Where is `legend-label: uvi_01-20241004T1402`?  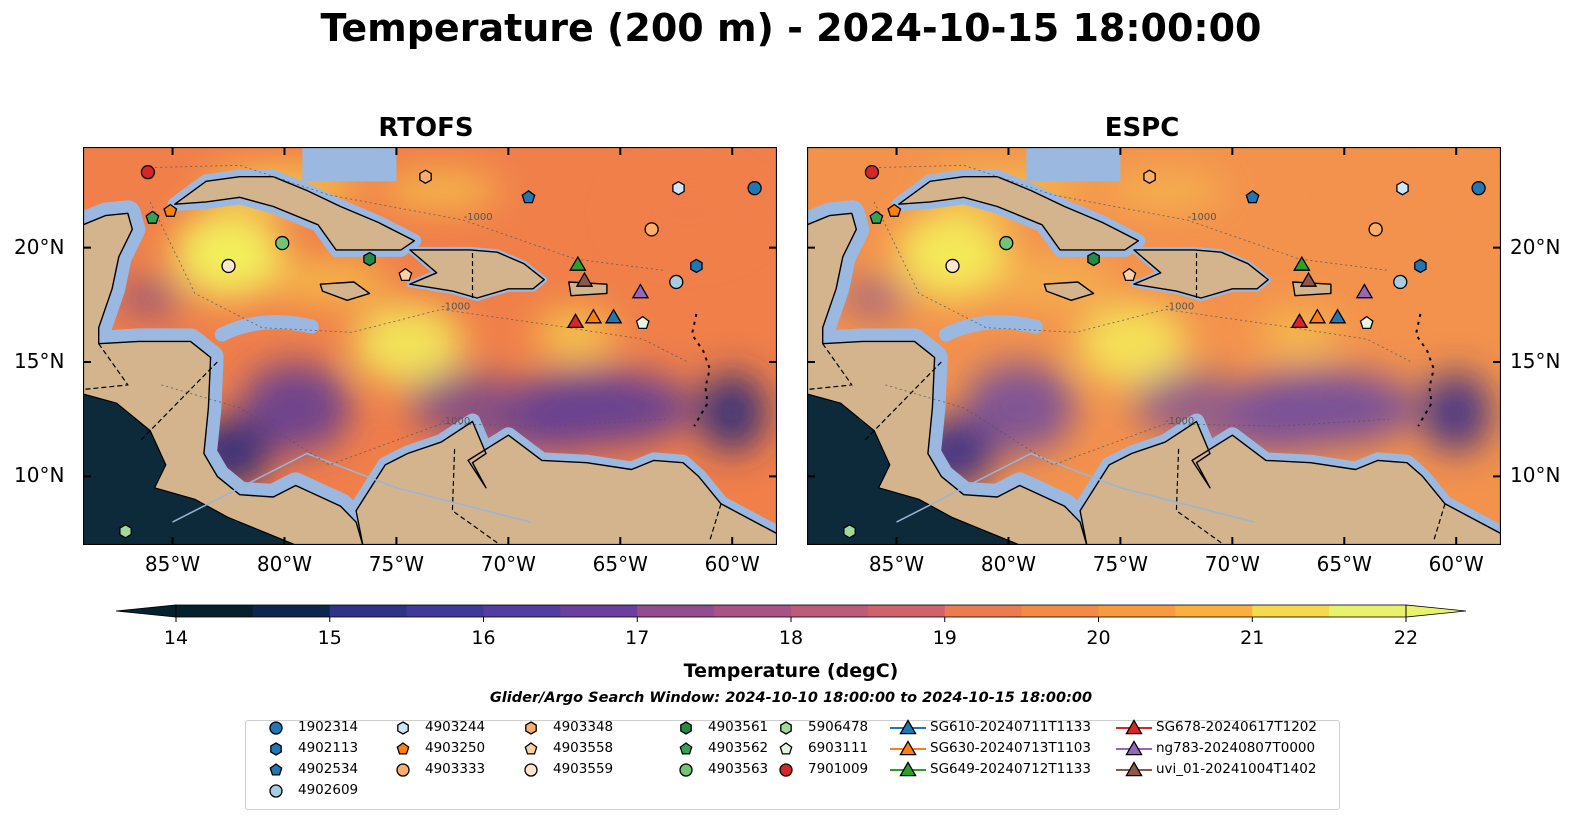
legend-label: uvi_01-20241004T1402 is located at coordinates (1236, 769).